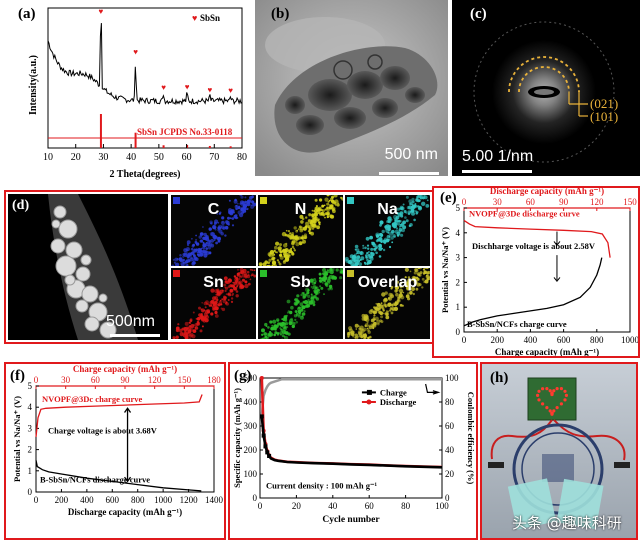  I want to click on mid-annotation: Charge voltage is about 3.68V, so click(103, 431).